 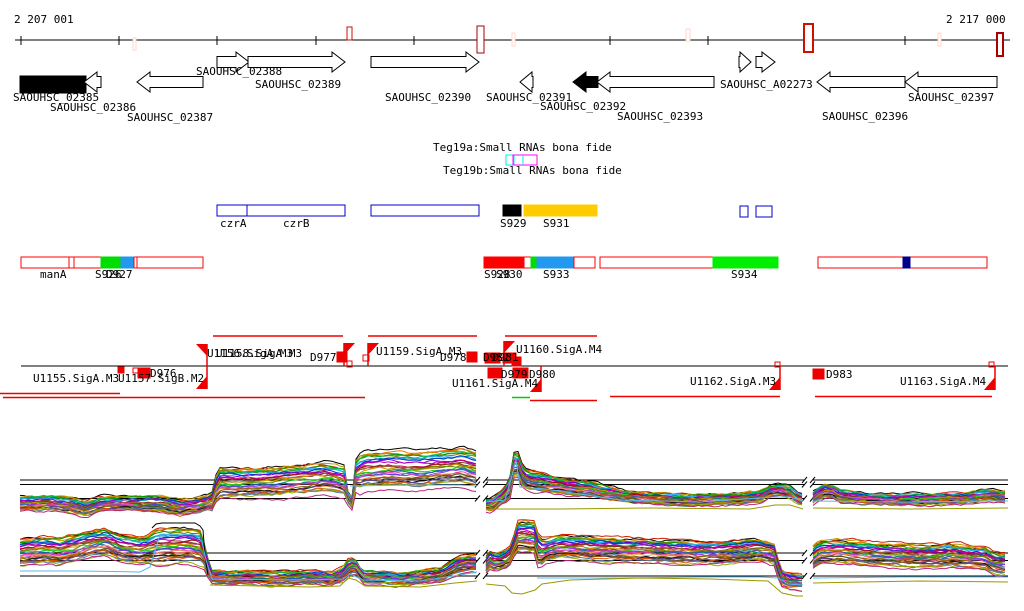 I want to click on tu-label-d977: D977, so click(x=323, y=357).